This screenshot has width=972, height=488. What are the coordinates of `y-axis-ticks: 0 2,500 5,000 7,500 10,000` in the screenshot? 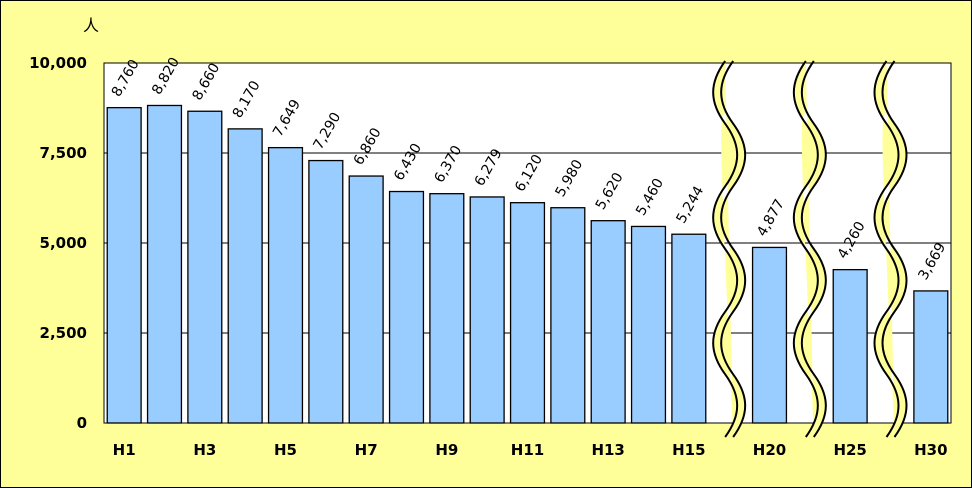 It's located at (58, 243).